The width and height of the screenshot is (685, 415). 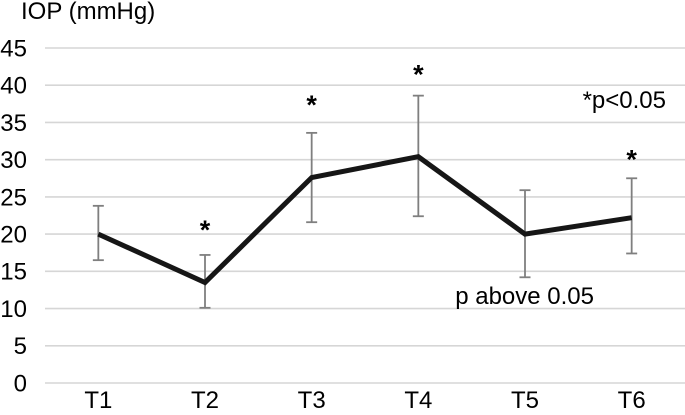 What do you see at coordinates (525, 400) in the screenshot?
I see `x-tick-label-t5: T5` at bounding box center [525, 400].